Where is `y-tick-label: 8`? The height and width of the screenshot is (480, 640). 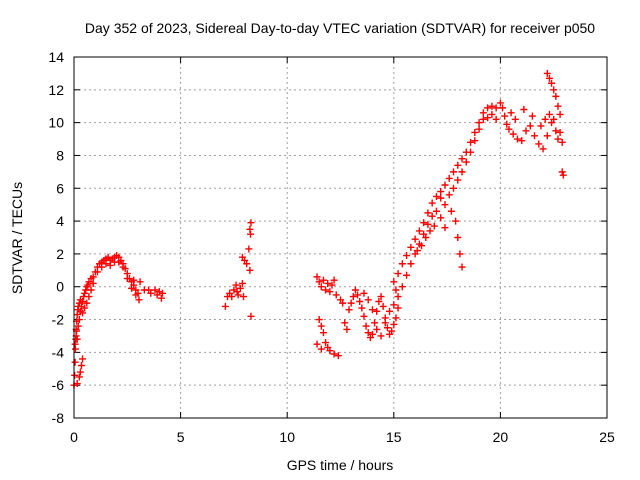 y-tick-label: 8 is located at coordinates (60, 155).